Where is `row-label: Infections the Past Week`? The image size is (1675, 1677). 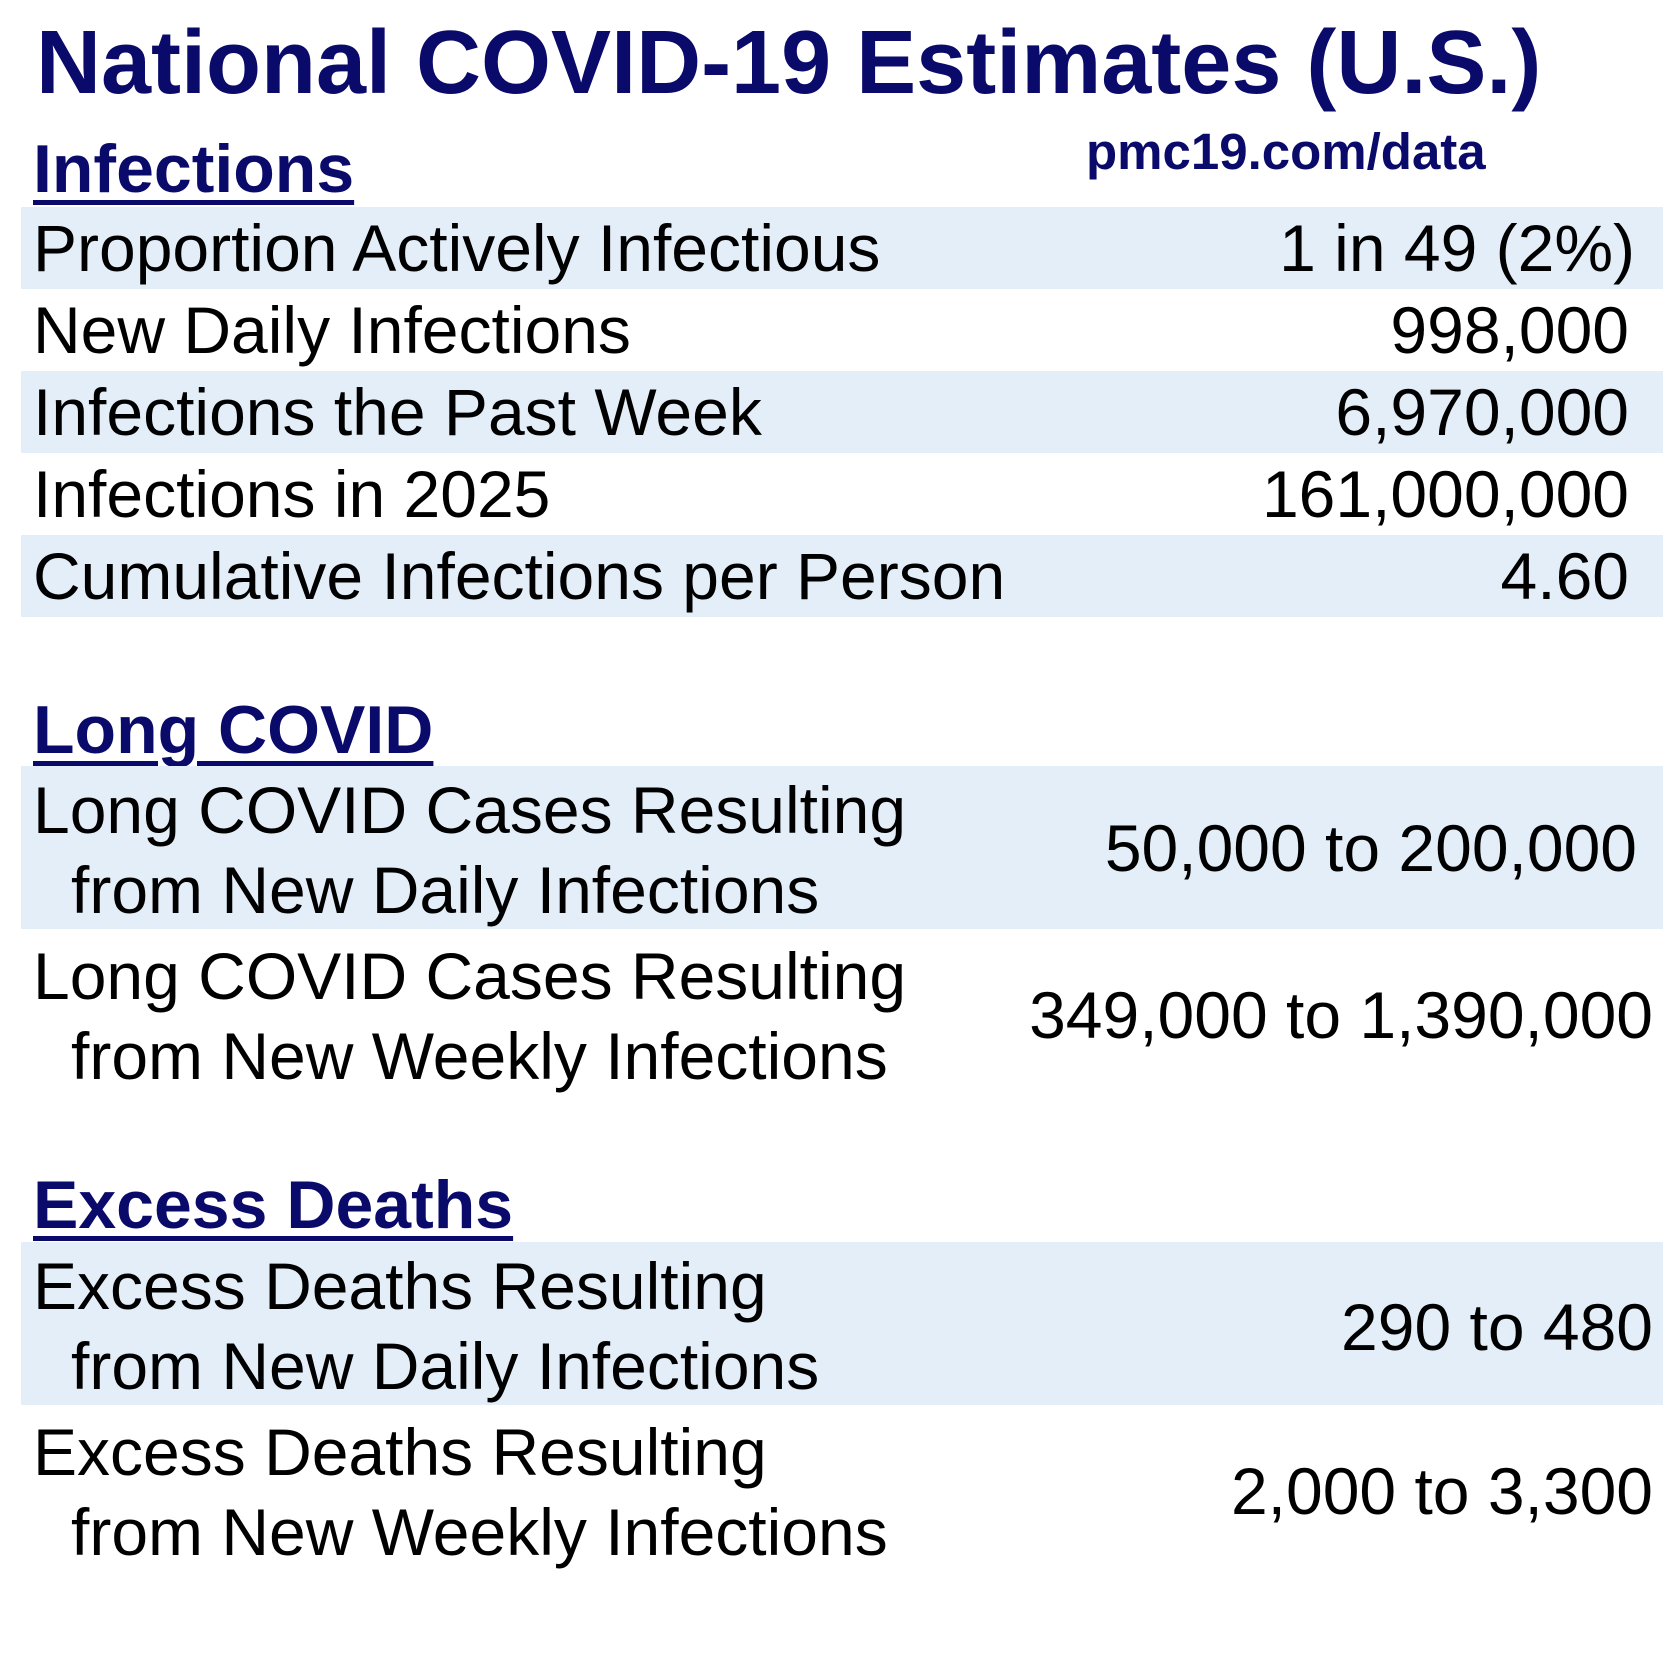
row-label: Infections the Past Week is located at coordinates (397, 412).